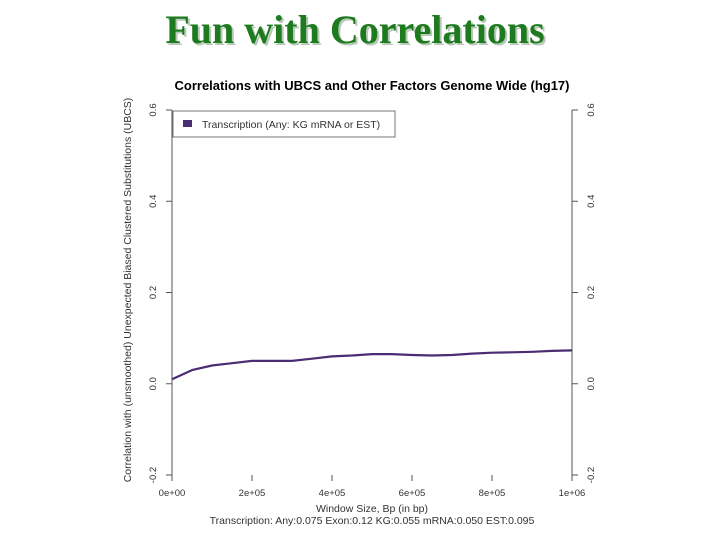 This screenshot has width=720, height=540. What do you see at coordinates (412, 493) in the screenshot?
I see `x-tick-label-3: 6e+05` at bounding box center [412, 493].